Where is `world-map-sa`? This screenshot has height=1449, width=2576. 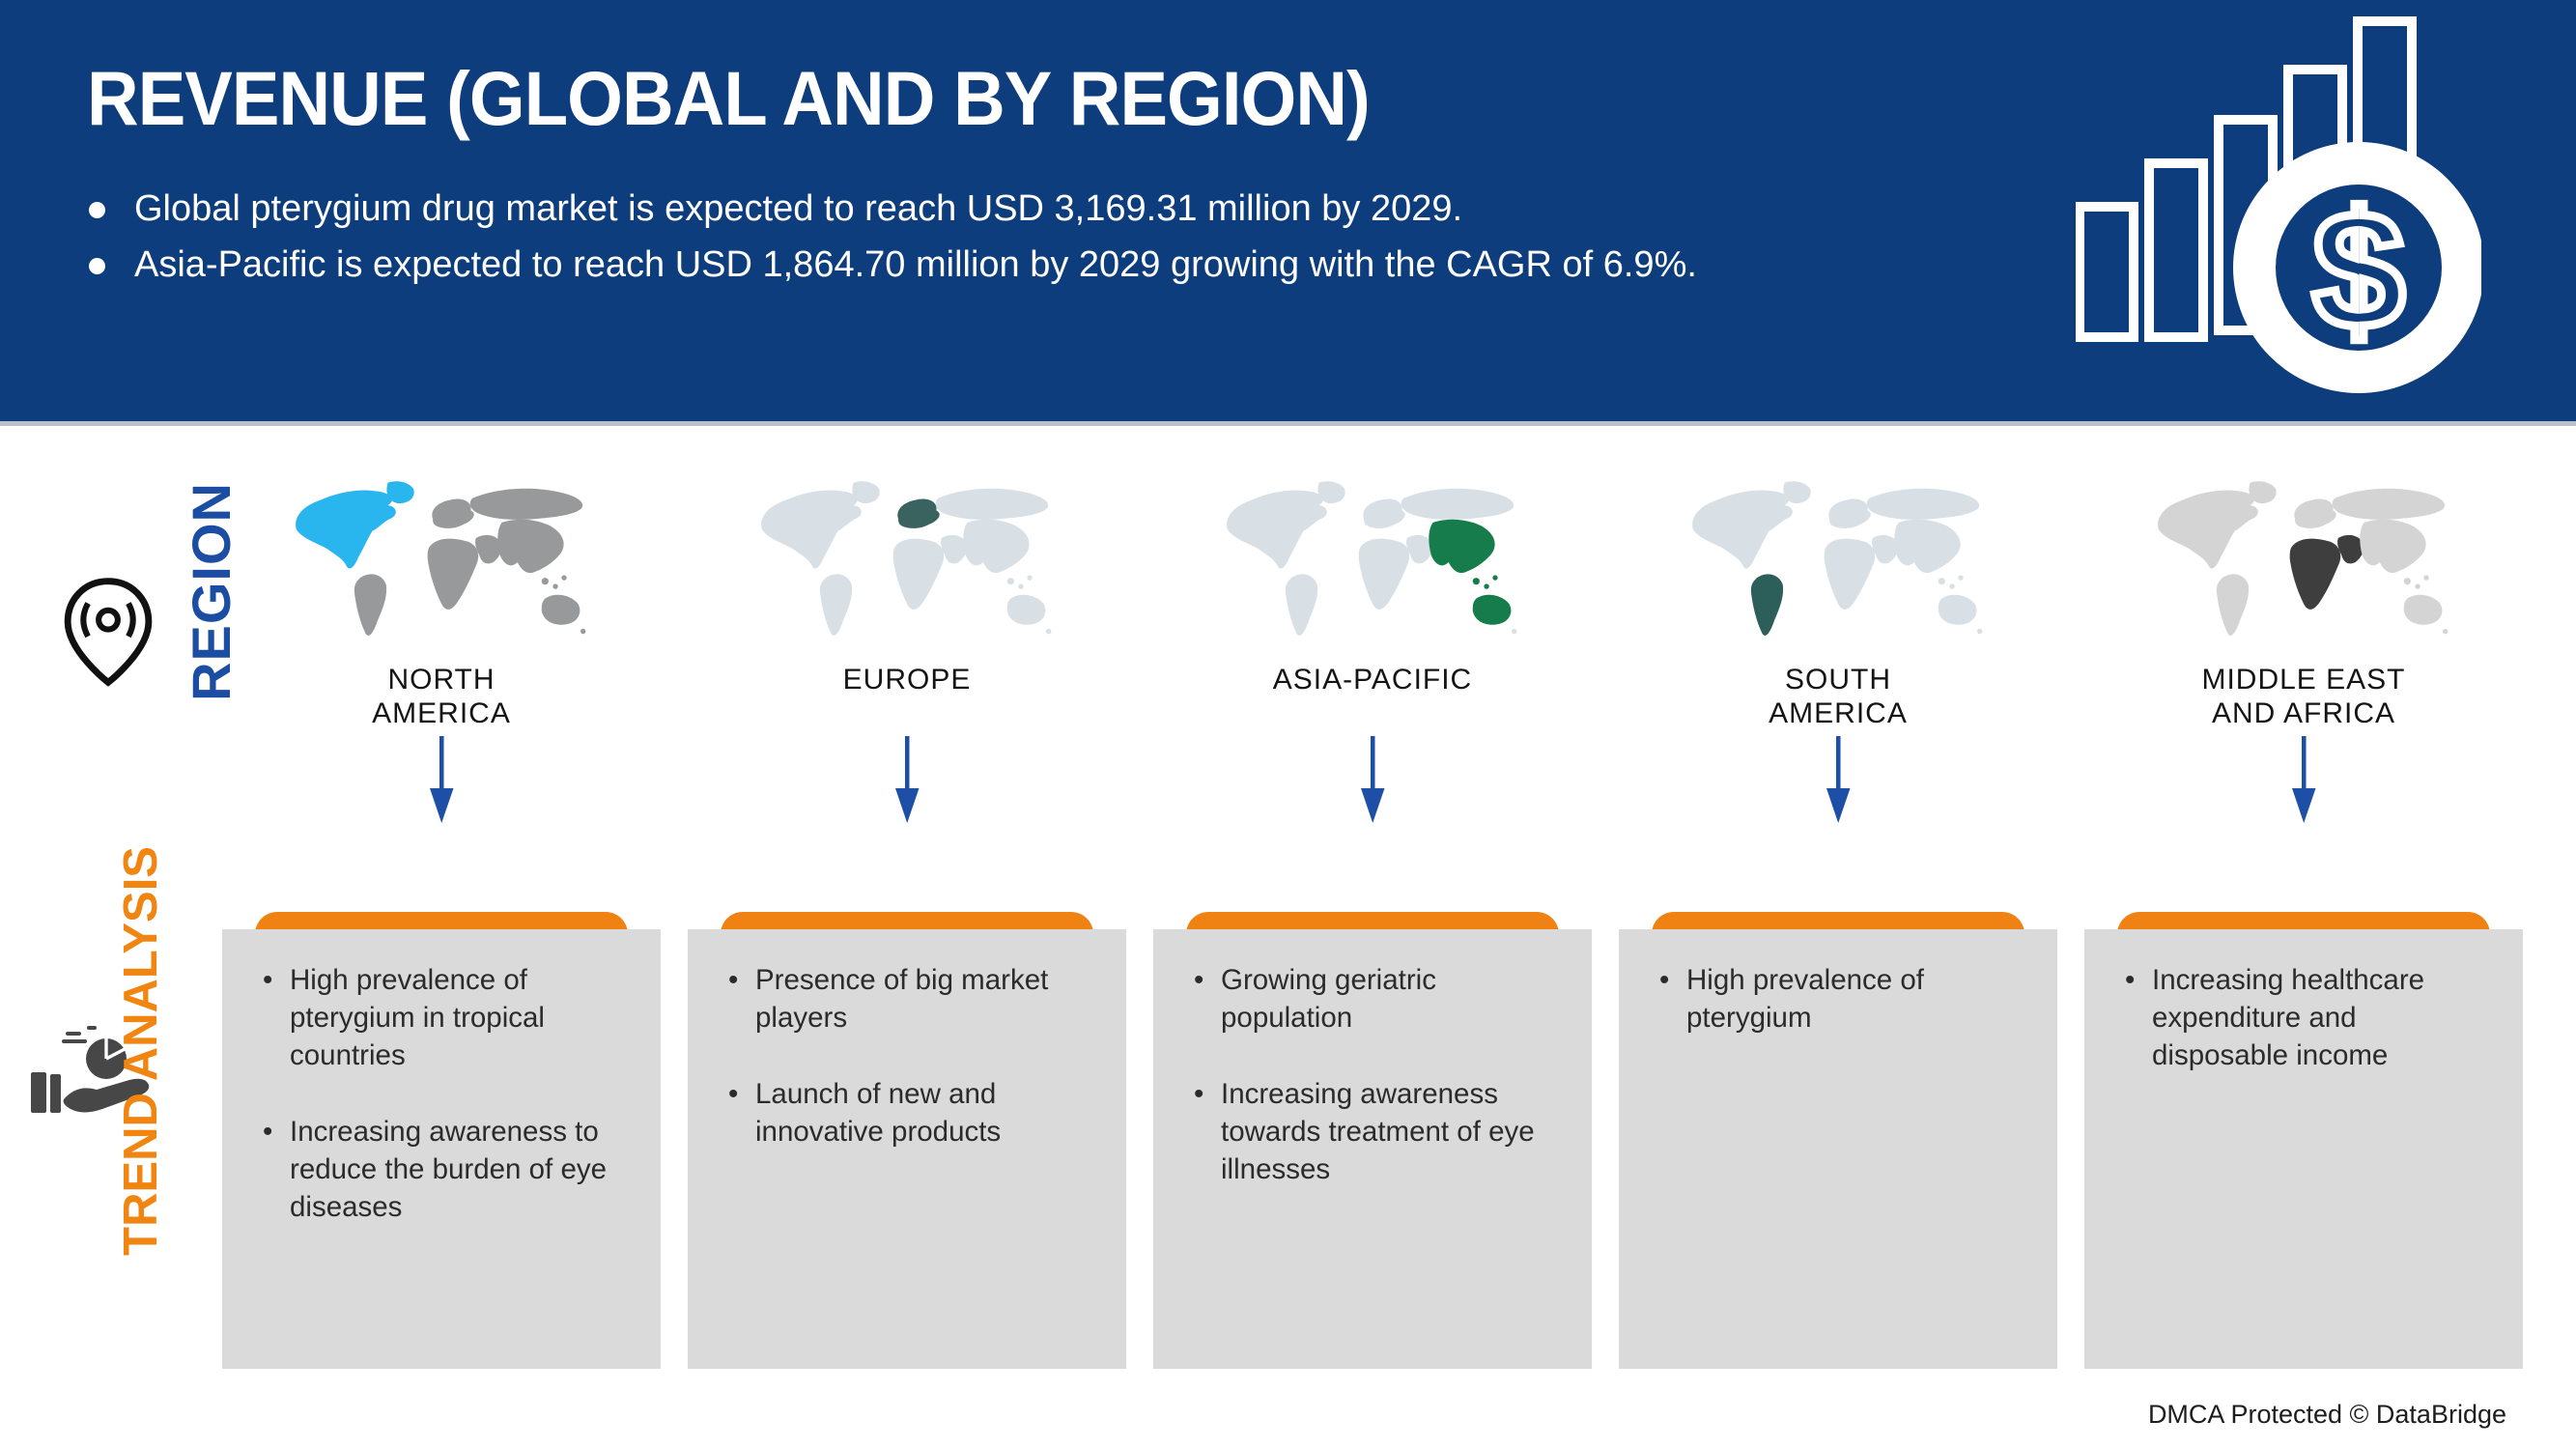 world-map-sa is located at coordinates (1837, 558).